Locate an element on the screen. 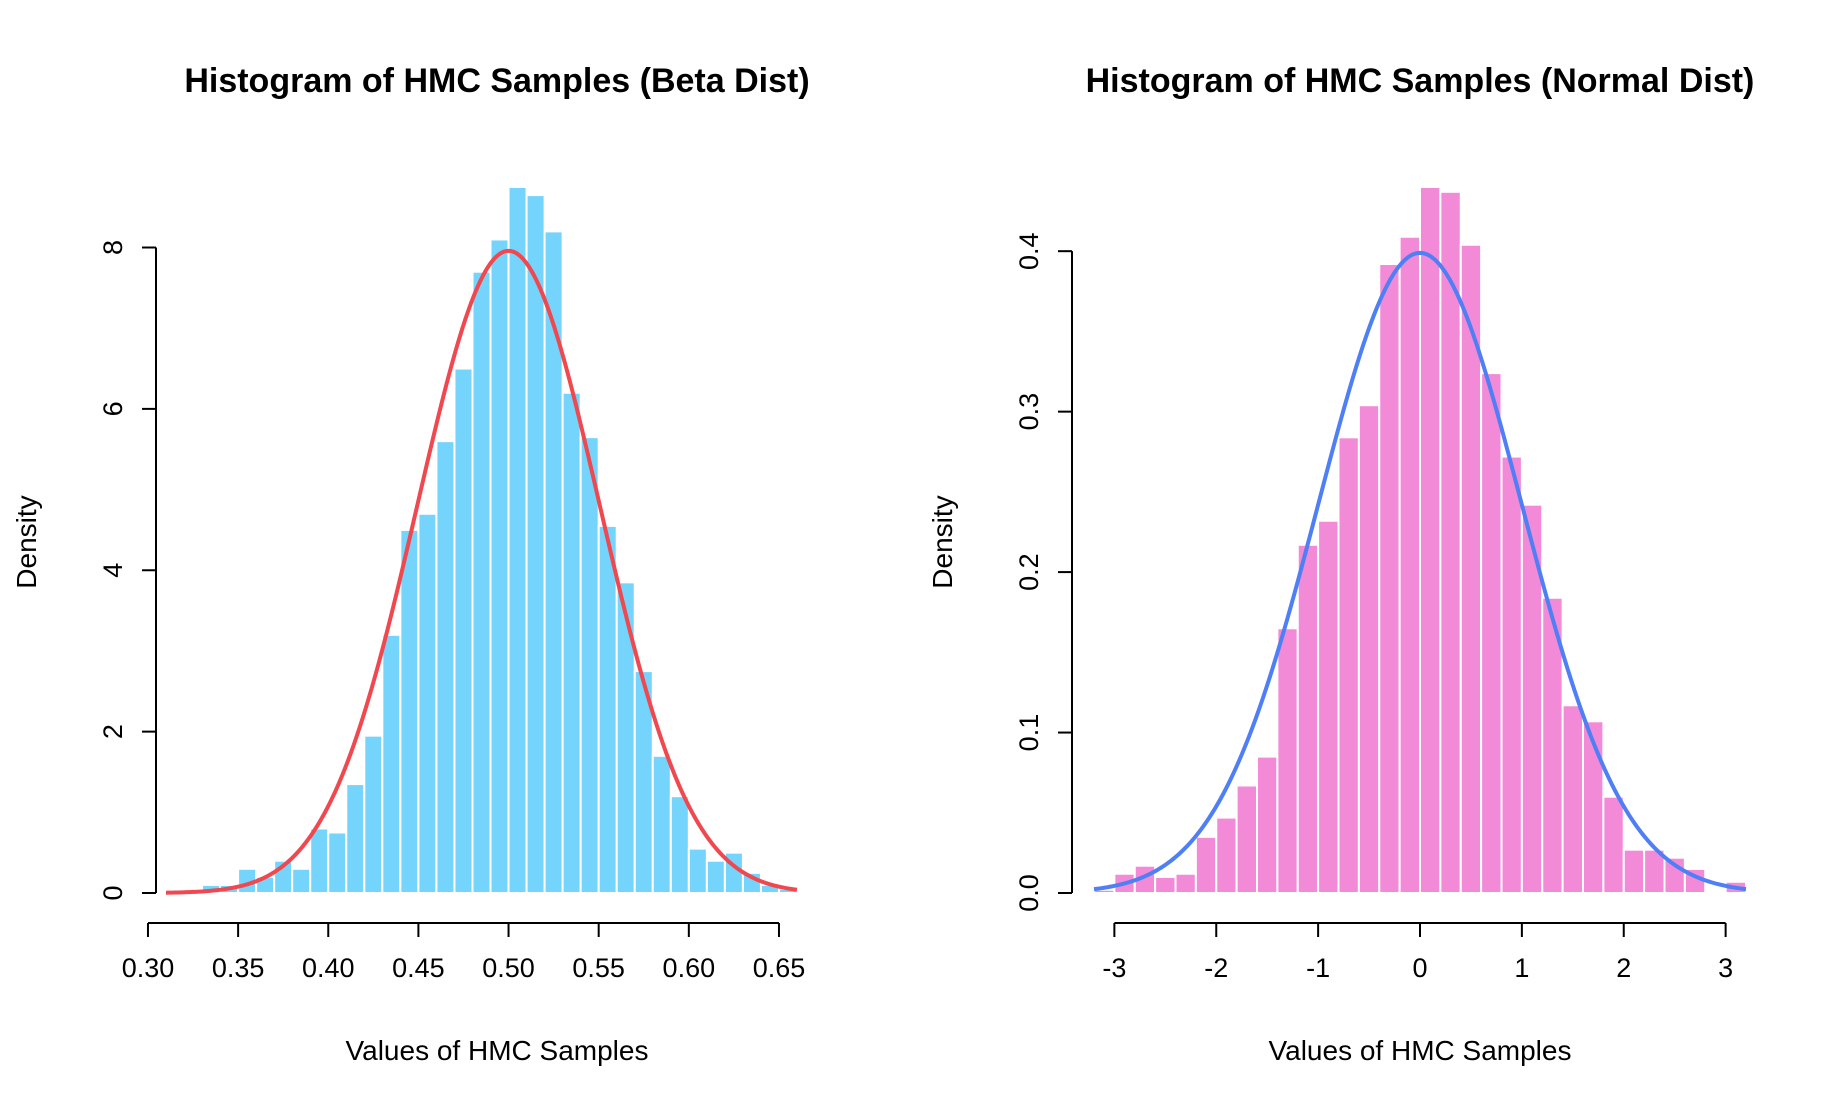  normal-y-tick-label: 0.0 is located at coordinates (1029, 893).